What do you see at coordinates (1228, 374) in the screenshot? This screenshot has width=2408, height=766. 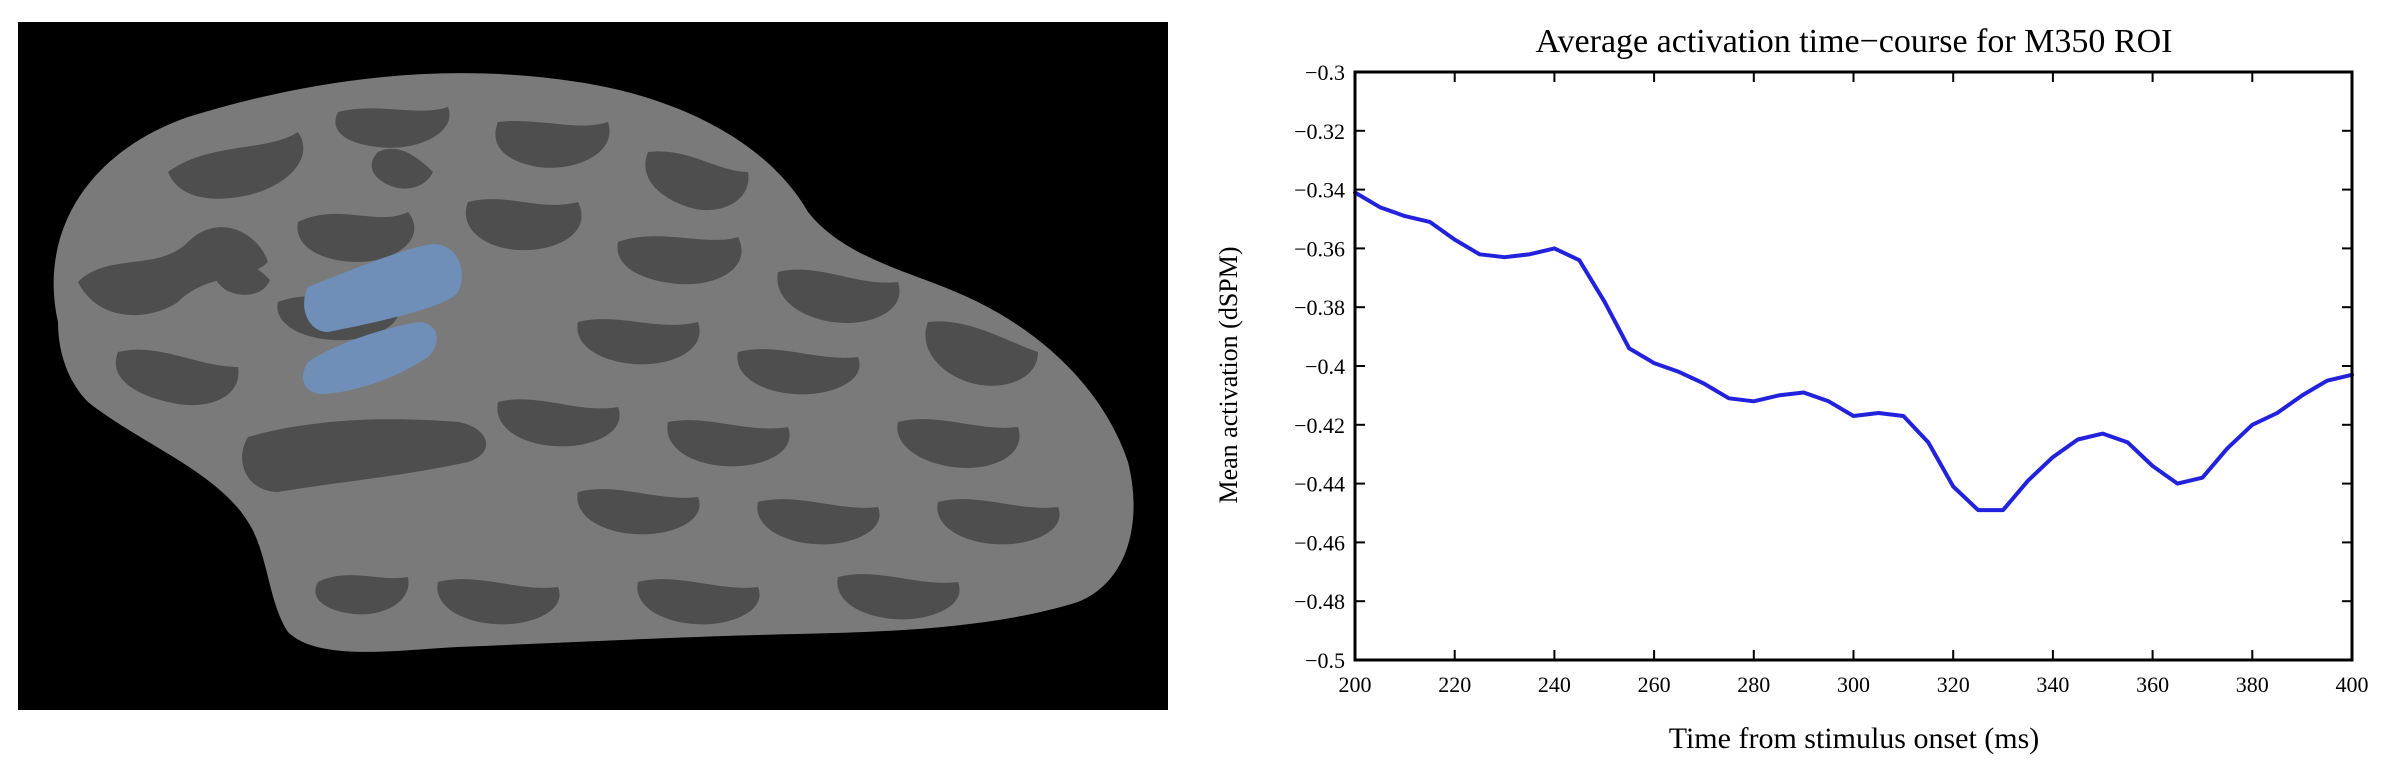 I see `y-axis-label: Mean activation (dSPM)` at bounding box center [1228, 374].